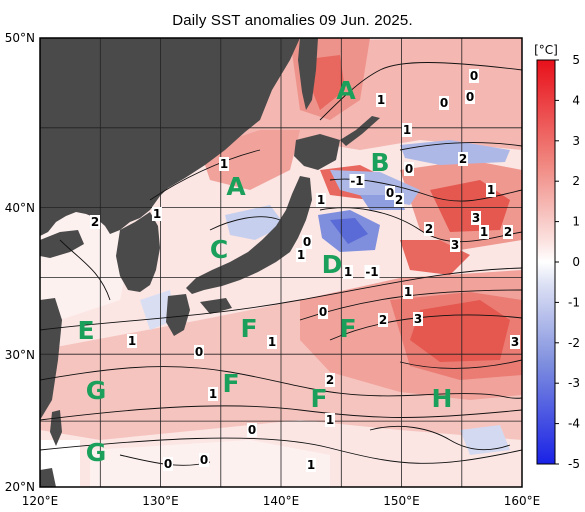  Describe the element at coordinates (574, 424) in the screenshot. I see `colorbar-tick-label: -4` at that location.